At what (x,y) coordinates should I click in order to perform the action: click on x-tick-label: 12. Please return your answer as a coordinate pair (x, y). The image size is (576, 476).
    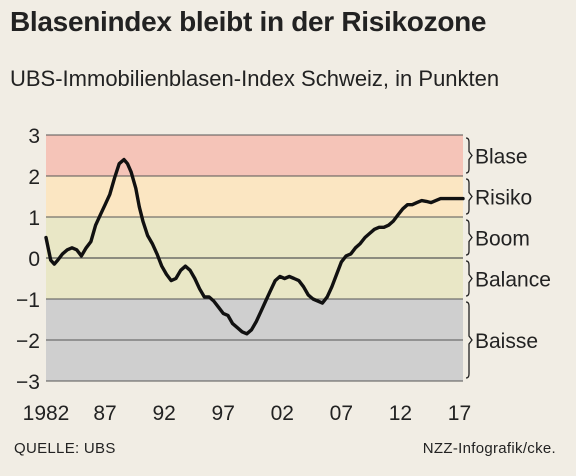
    Looking at the image, I should click on (400, 413).